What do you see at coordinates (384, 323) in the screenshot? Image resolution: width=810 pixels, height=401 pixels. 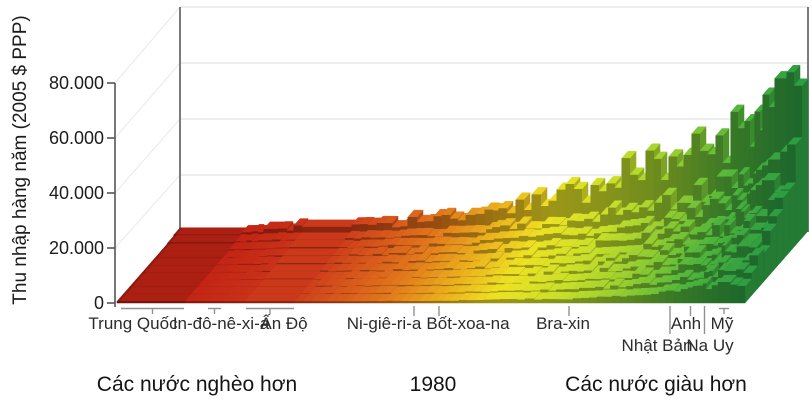 I see `country-label-ni-gie-ri-a: Ni-giê-ri-a` at bounding box center [384, 323].